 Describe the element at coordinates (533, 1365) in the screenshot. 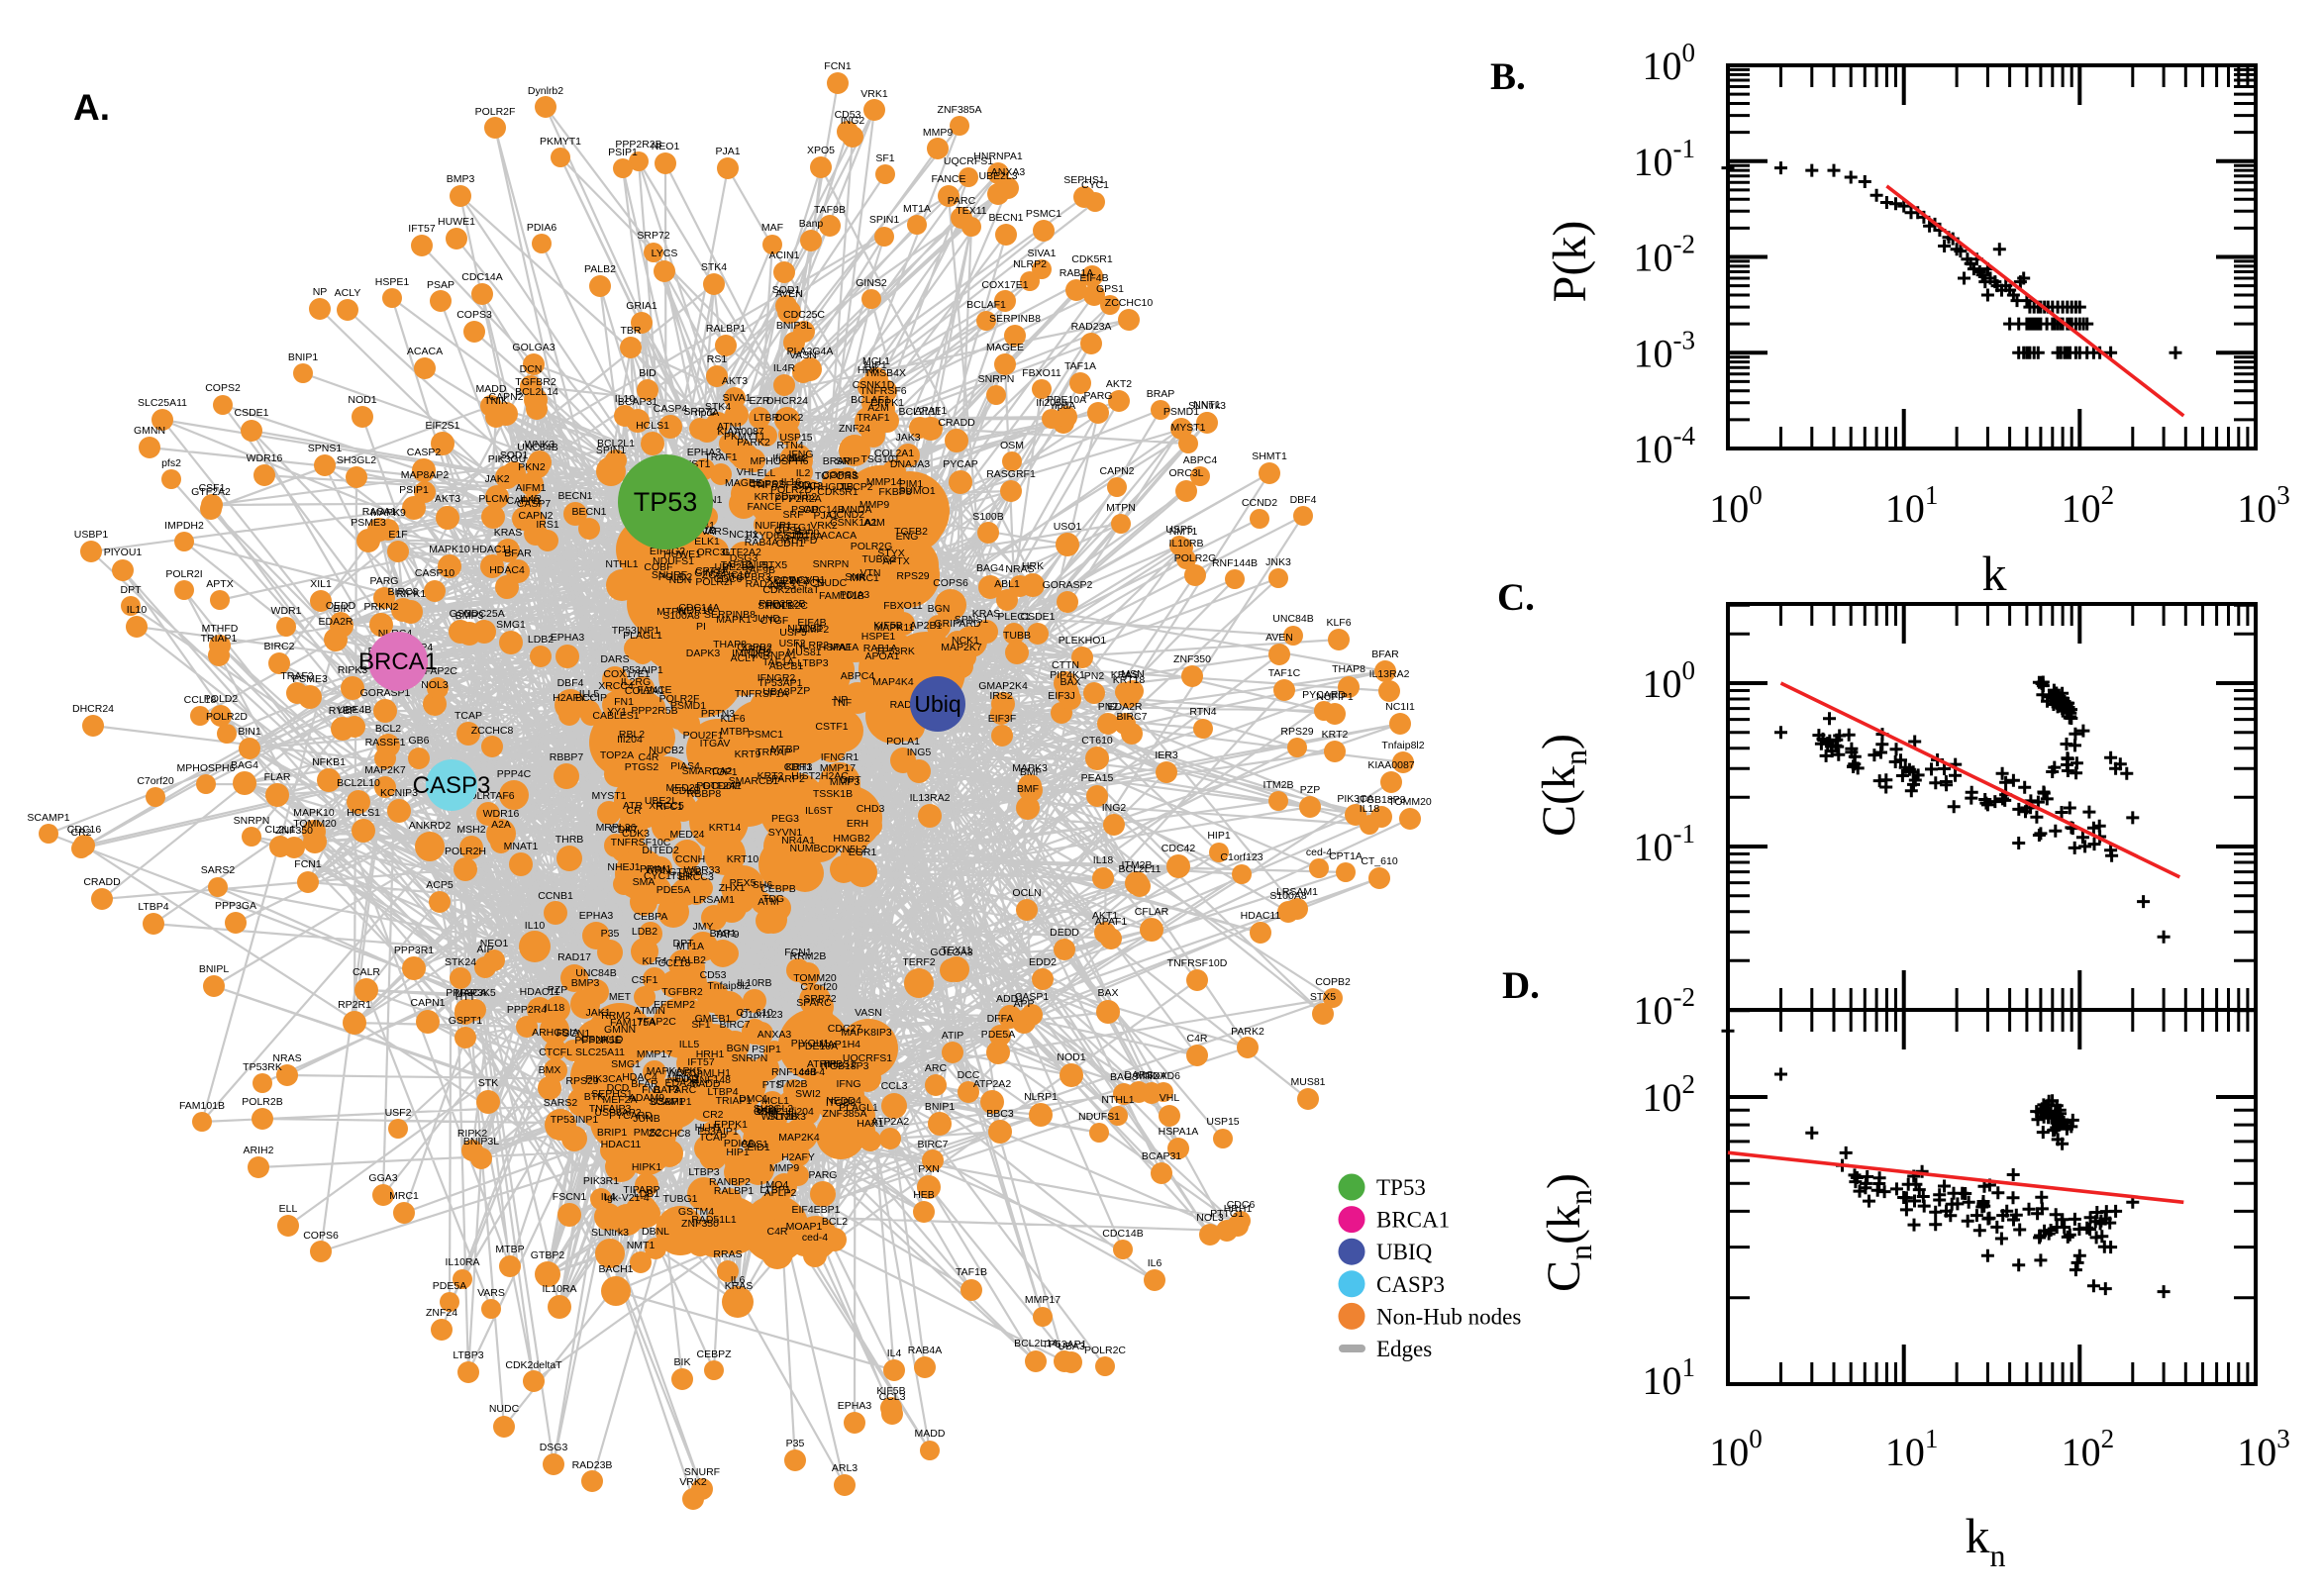

I see `svg-text: CDK2deltaT` at that location.